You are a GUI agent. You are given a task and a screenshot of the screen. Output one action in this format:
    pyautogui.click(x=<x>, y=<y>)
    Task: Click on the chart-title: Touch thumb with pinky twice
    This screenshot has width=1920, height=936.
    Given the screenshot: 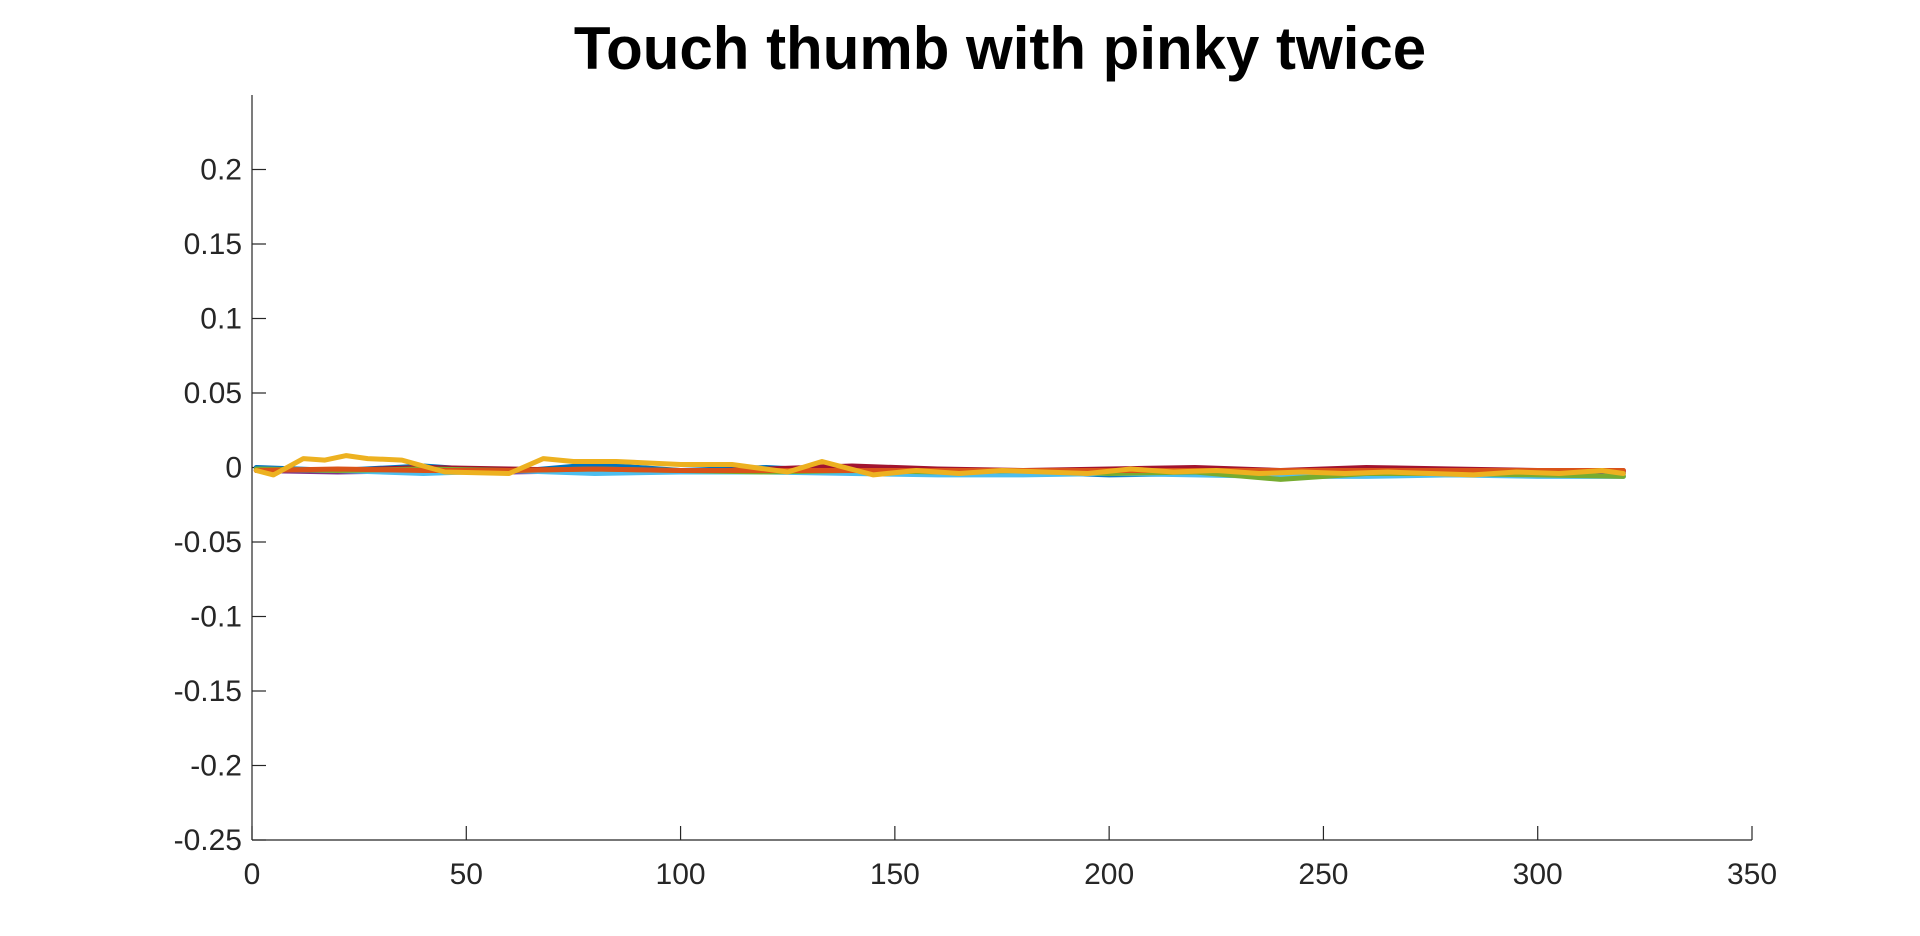 What is the action you would take?
    pyautogui.click(x=1000, y=48)
    